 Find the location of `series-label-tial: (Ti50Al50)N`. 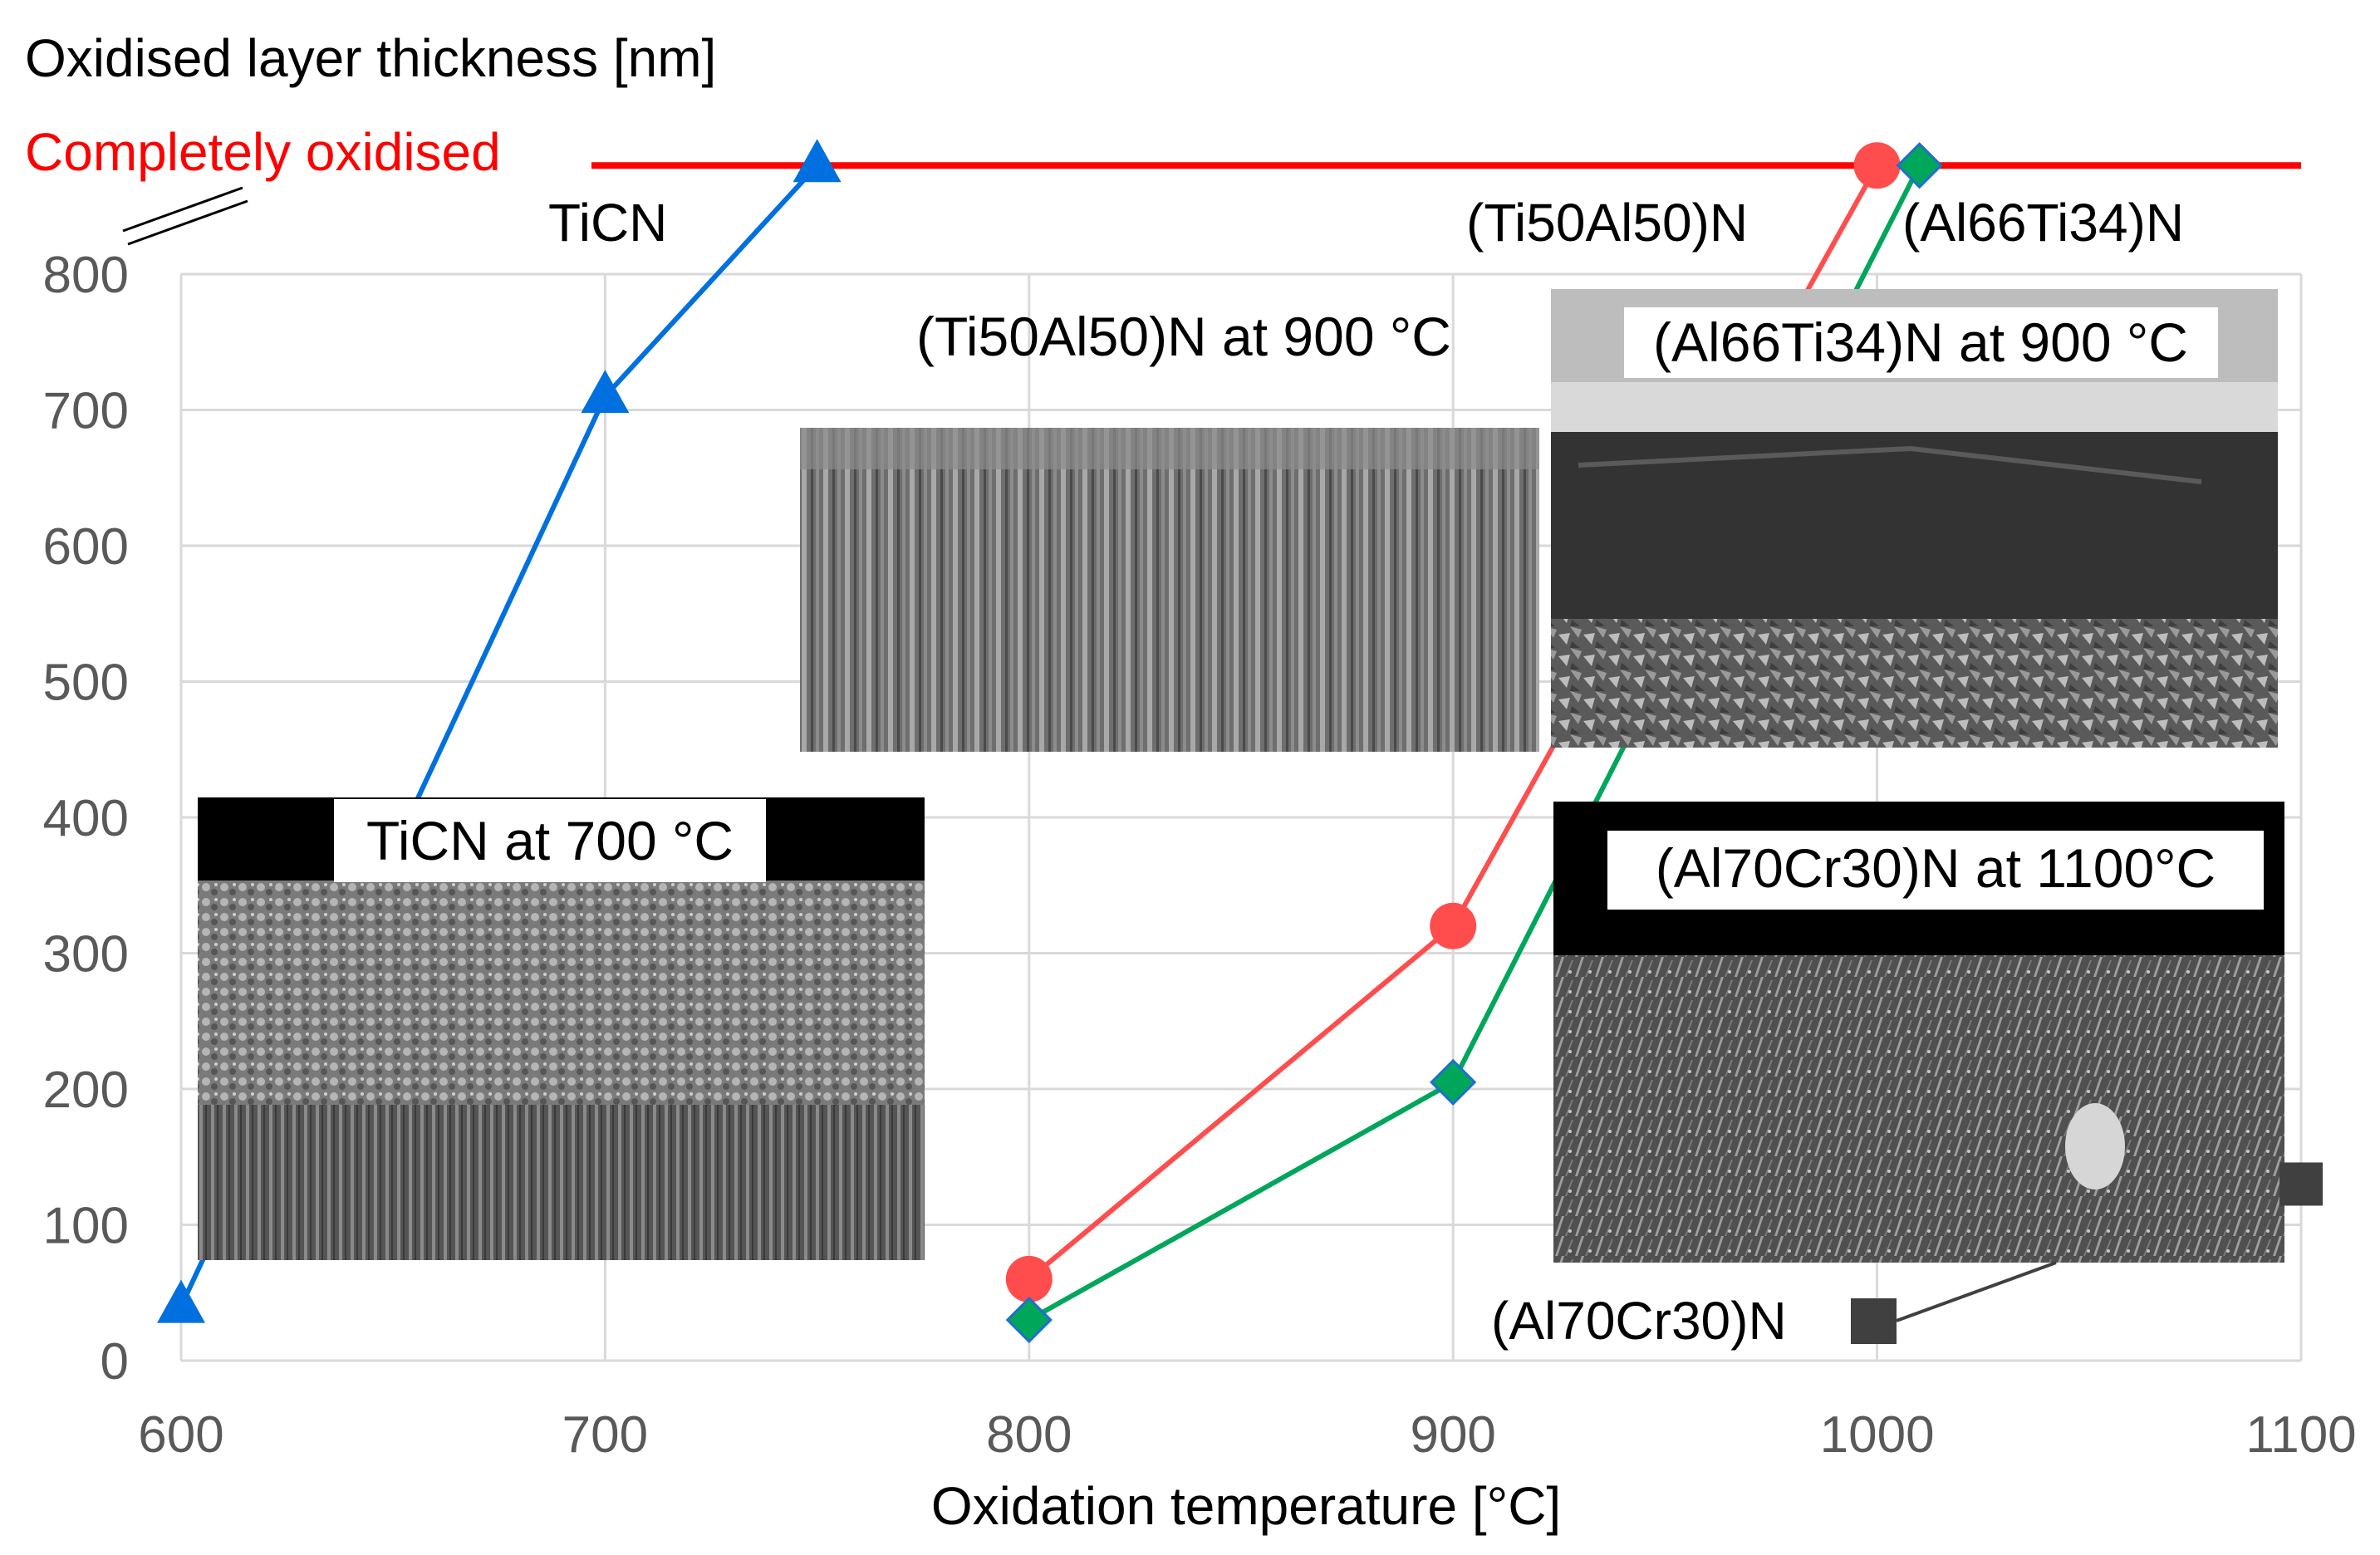

series-label-tial: (Ti50Al50)N is located at coordinates (1607, 223).